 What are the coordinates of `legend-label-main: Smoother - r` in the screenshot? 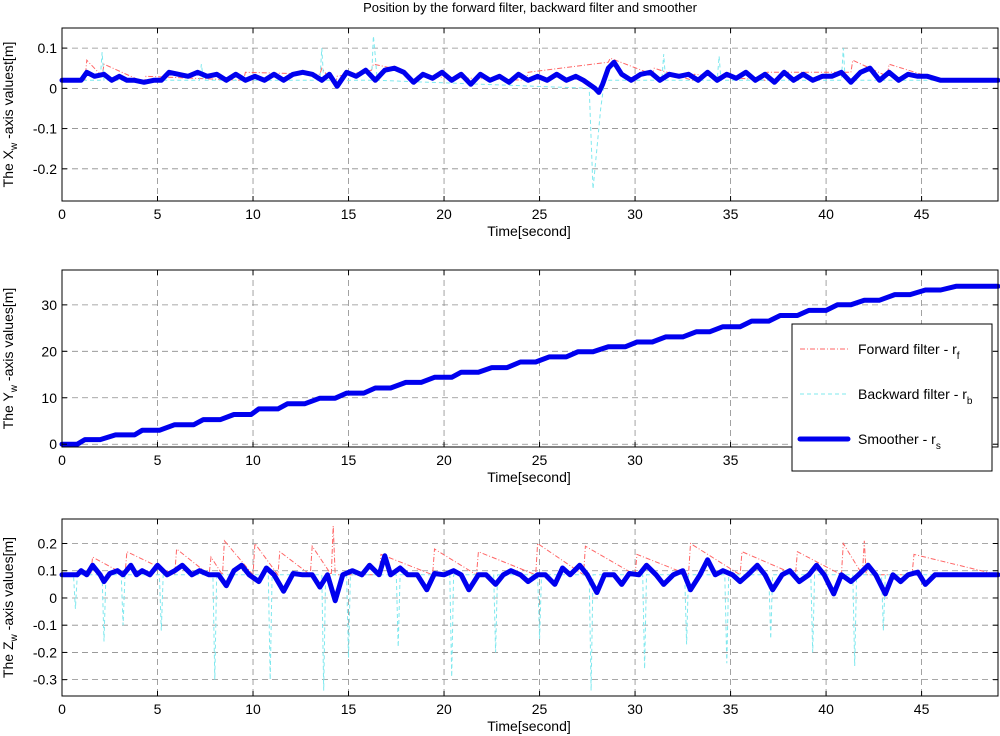 It's located at (897, 439).